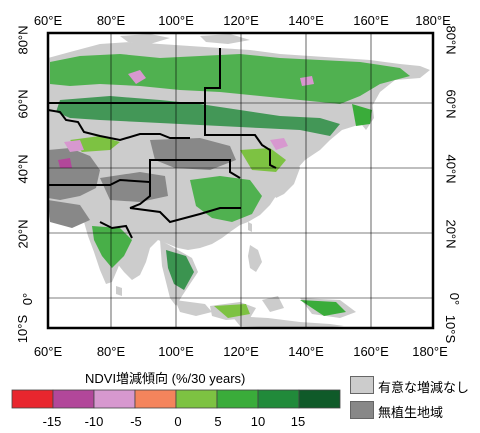  What do you see at coordinates (48, 351) in the screenshot?
I see `lon-label-bottom-60: 60°E` at bounding box center [48, 351].